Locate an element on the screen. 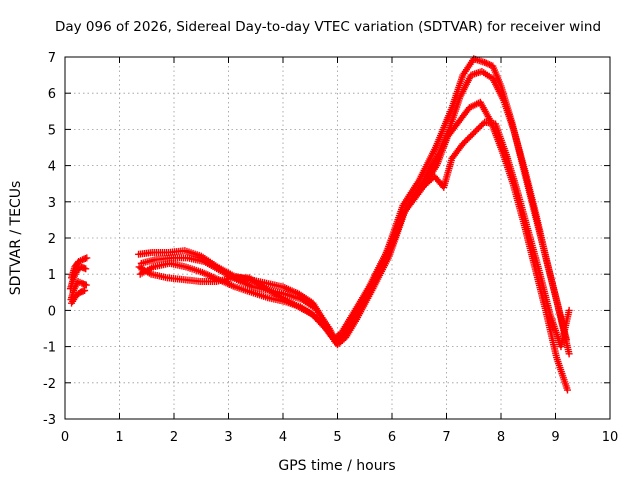  y-tick-label: 0 is located at coordinates (52, 311).